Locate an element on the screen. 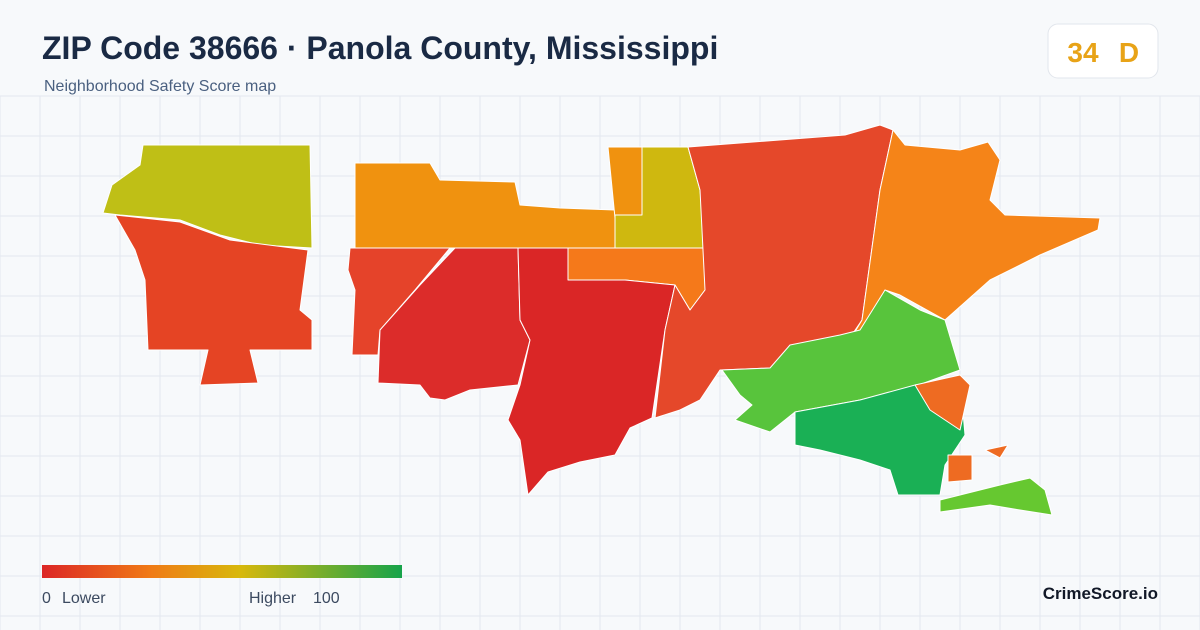 Image resolution: width=1200 pixels, height=630 pixels. legend-min: 0 is located at coordinates (46, 598).